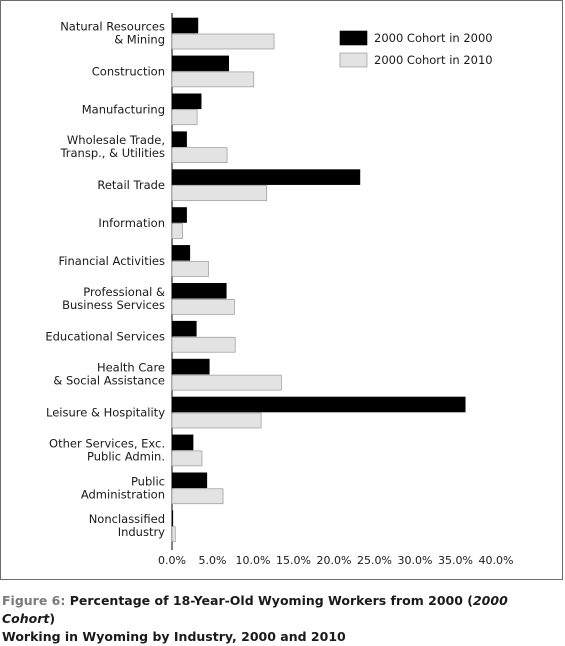 The height and width of the screenshot is (646, 565). I want to click on x-tick-label: 15.0%, so click(293, 560).